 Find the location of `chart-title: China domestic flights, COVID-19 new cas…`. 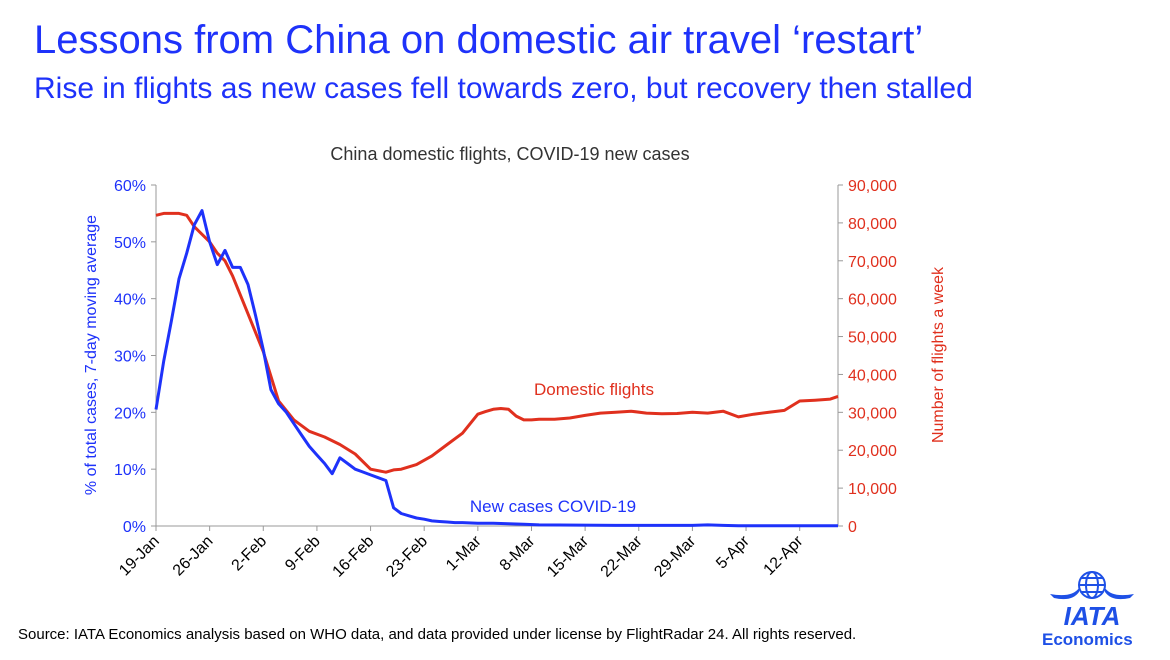

chart-title: China domestic flights, COVID-19 new cas… is located at coordinates (509, 154).